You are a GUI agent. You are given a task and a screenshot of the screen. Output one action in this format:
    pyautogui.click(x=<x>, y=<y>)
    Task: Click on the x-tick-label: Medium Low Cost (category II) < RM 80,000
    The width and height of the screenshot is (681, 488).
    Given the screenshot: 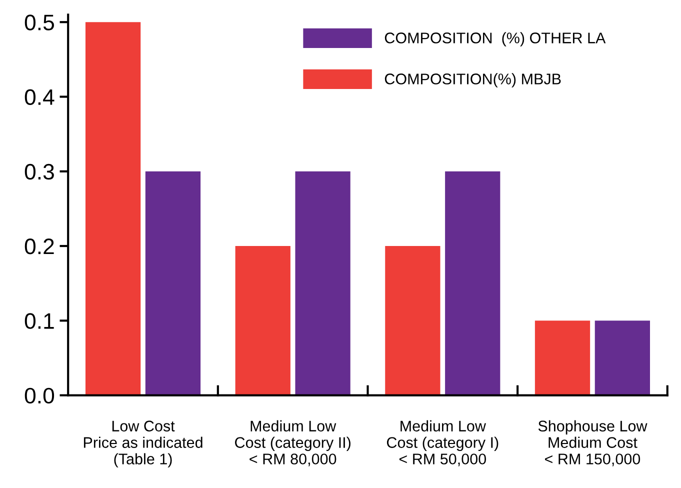 What is the action you would take?
    pyautogui.click(x=292, y=443)
    